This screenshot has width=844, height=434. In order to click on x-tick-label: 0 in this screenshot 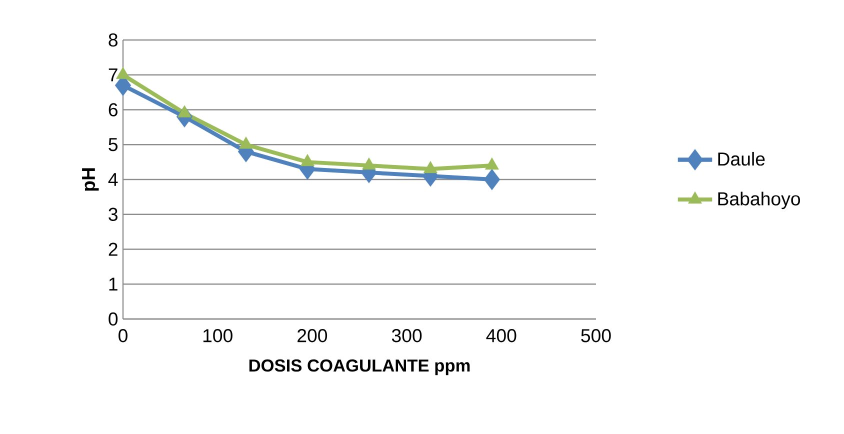, I will do `click(123, 335)`.